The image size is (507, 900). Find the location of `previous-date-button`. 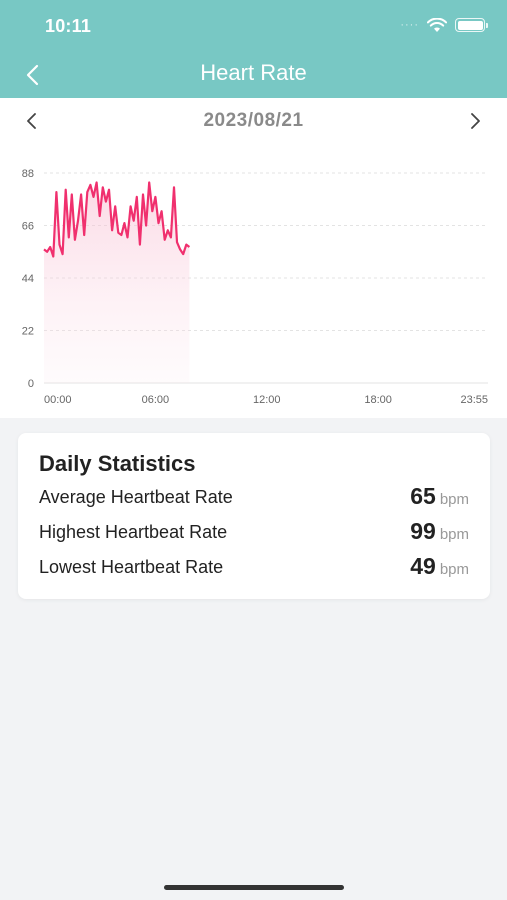

previous-date-button is located at coordinates (31, 121).